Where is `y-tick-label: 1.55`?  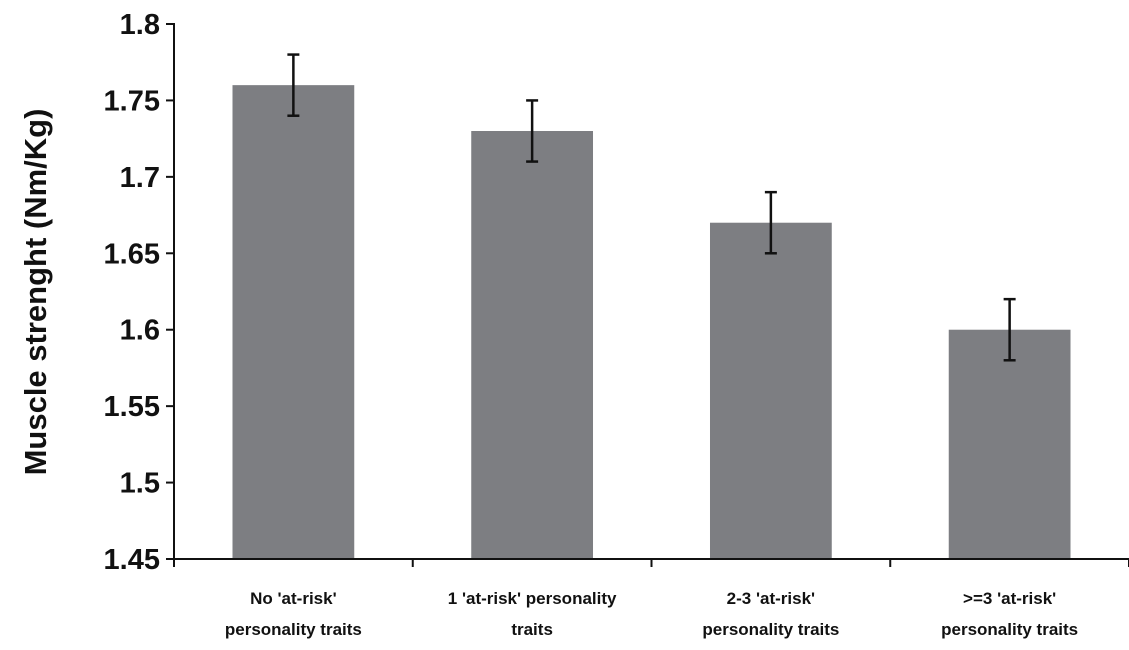 y-tick-label: 1.55 is located at coordinates (132, 407).